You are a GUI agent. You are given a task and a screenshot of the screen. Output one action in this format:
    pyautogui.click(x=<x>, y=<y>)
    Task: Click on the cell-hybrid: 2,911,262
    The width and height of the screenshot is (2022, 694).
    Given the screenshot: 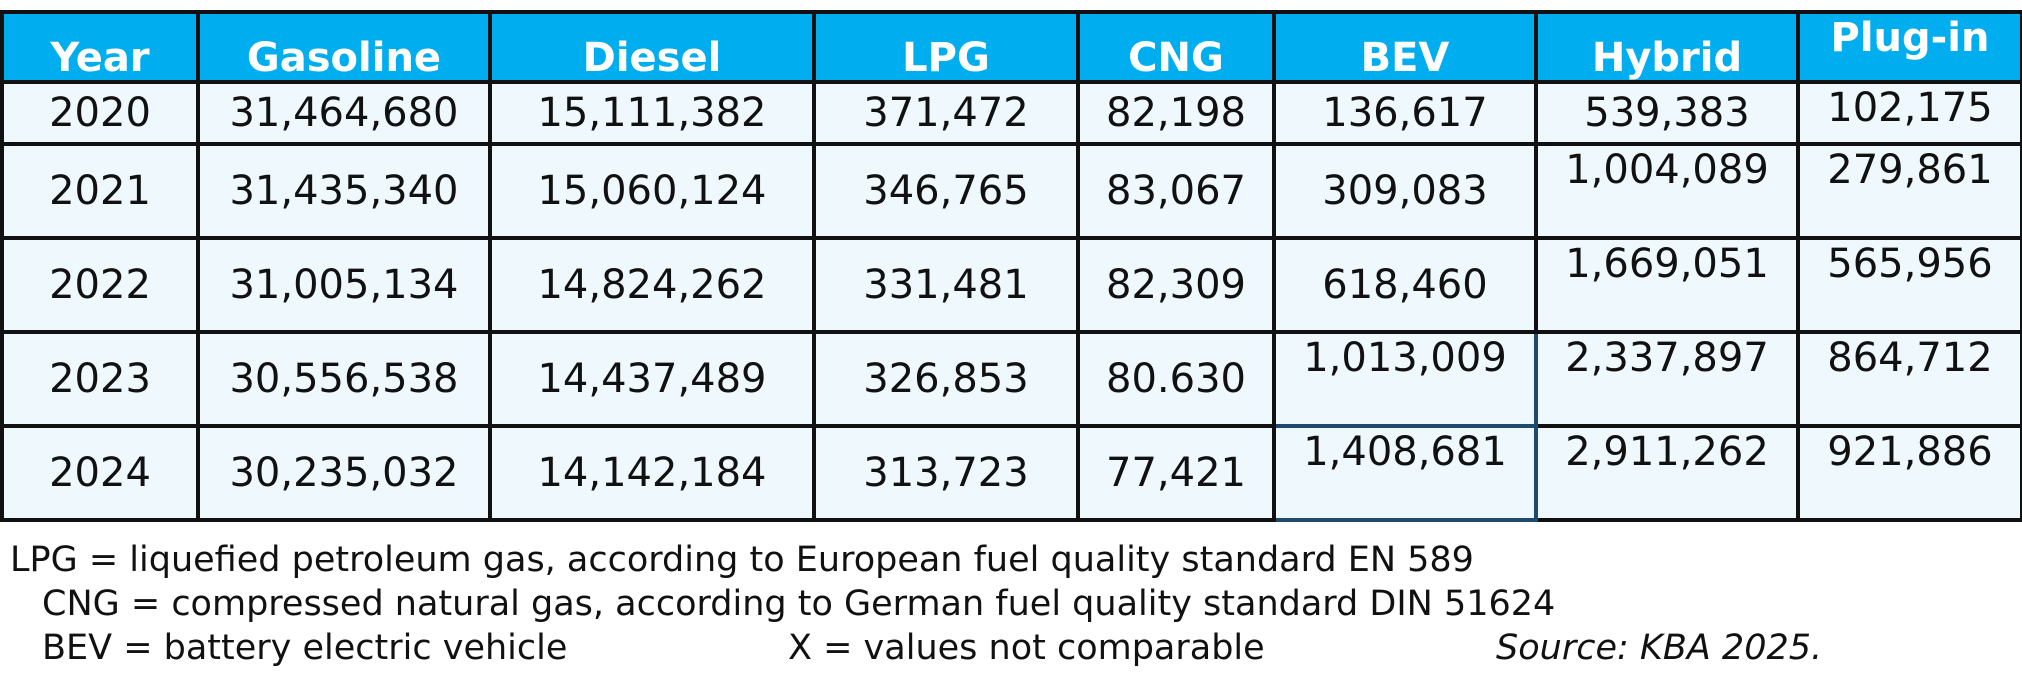 What is the action you would take?
    pyautogui.click(x=1667, y=473)
    